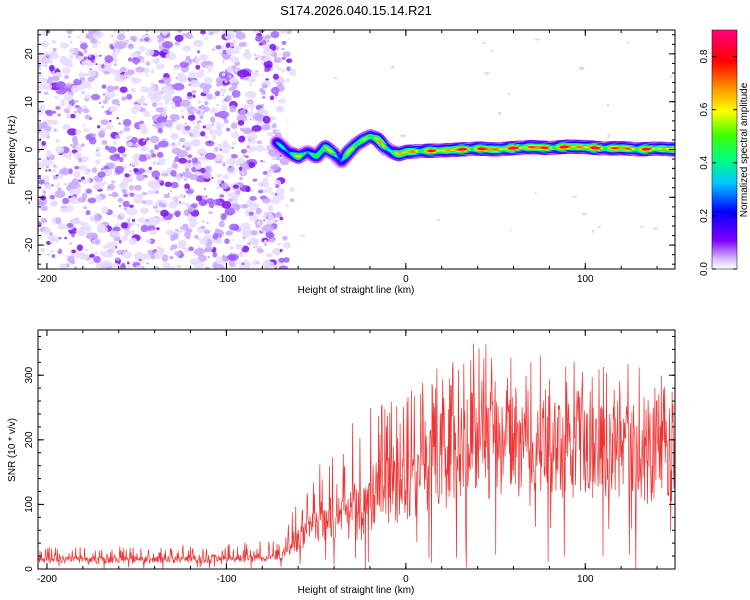 Image resolution: width=750 pixels, height=600 pixels. I want to click on chart-title: S174.2026.040.15.14.R21, so click(356, 10).